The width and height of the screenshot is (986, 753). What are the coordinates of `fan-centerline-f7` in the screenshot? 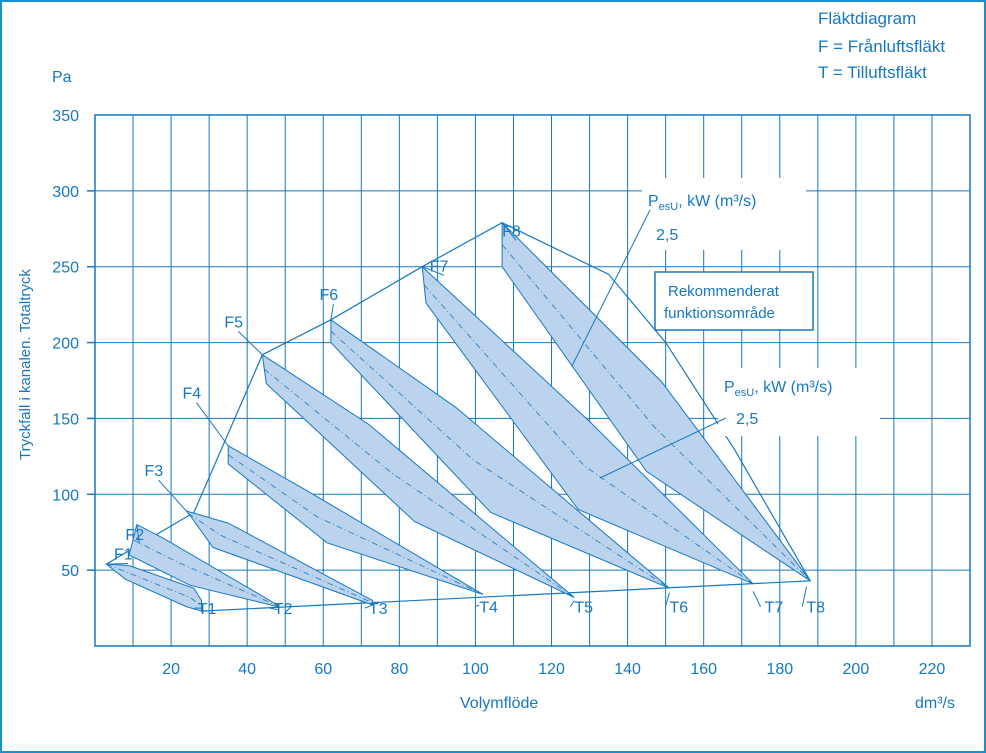 It's located at (588, 434).